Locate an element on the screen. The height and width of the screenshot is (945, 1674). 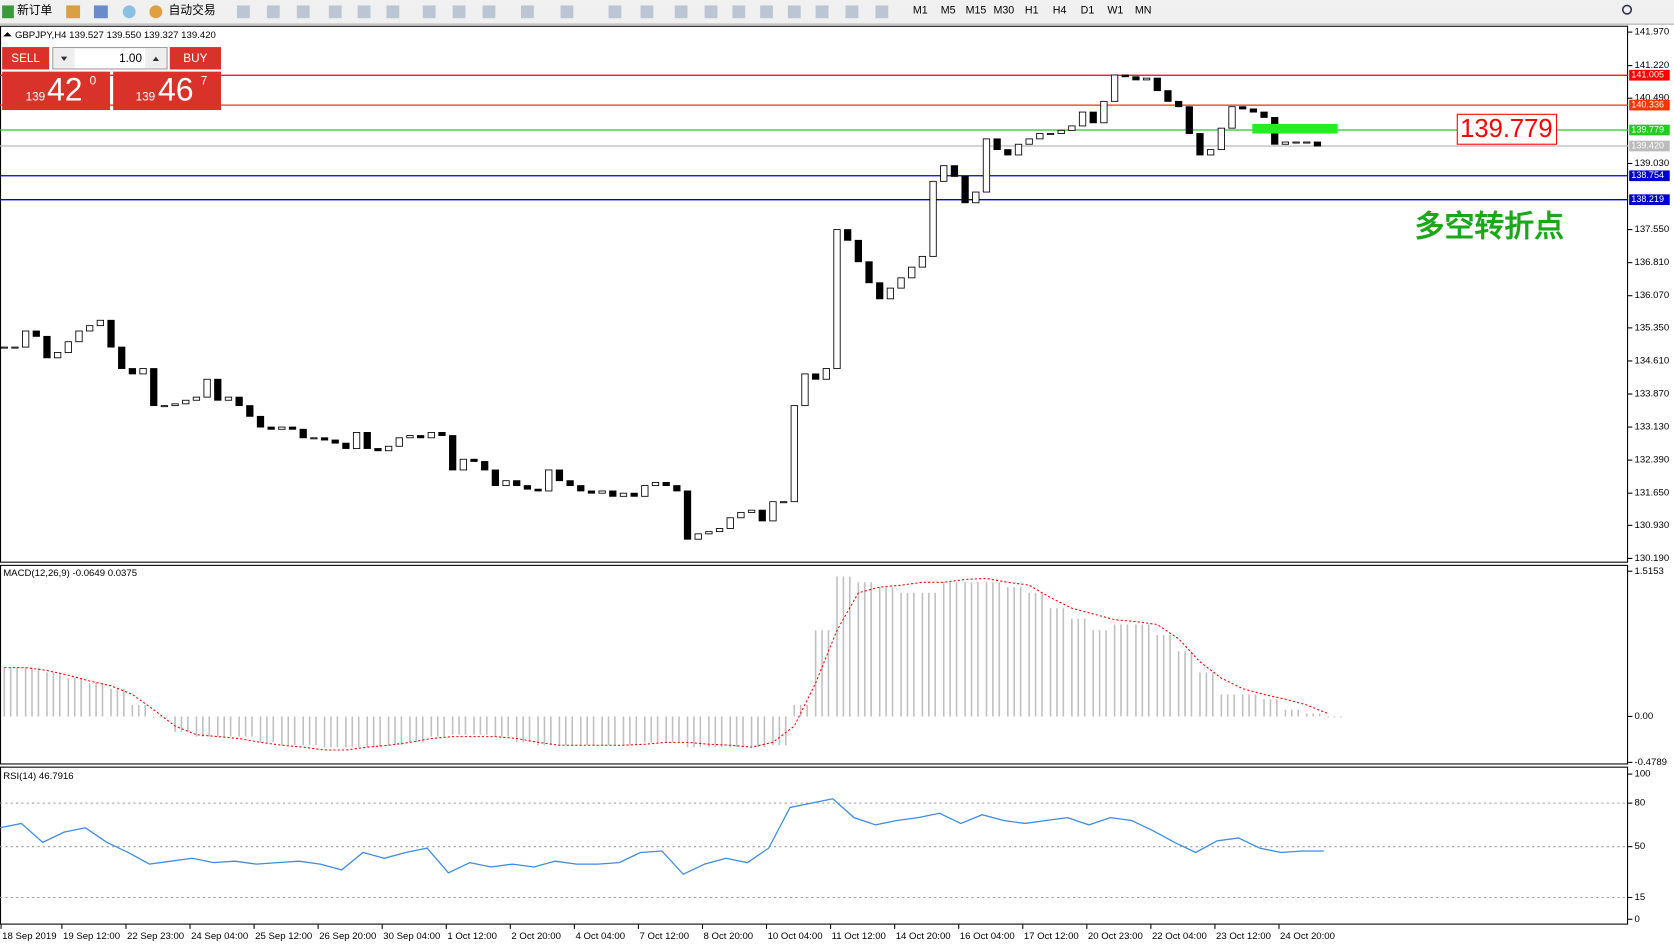
bid-main: 42 is located at coordinates (65, 89).